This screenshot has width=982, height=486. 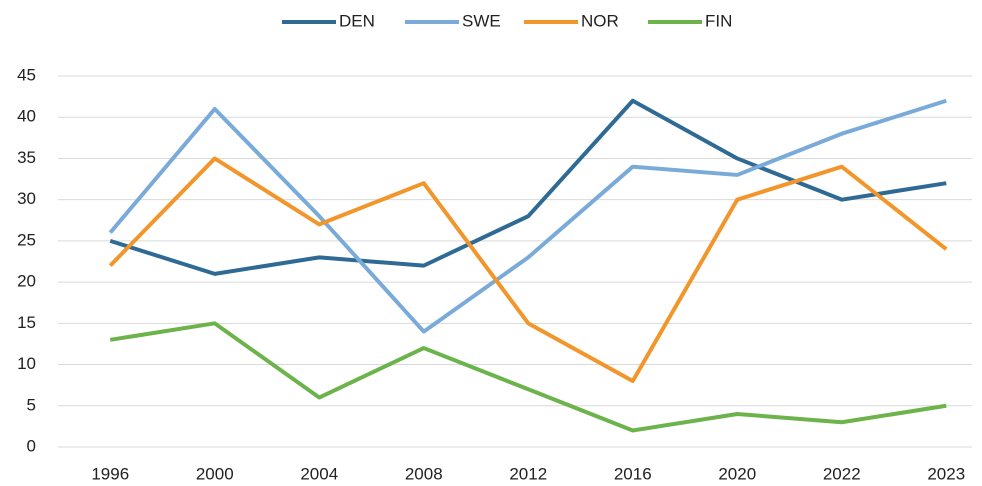 I want to click on x-tick-label: 2020, so click(x=737, y=473).